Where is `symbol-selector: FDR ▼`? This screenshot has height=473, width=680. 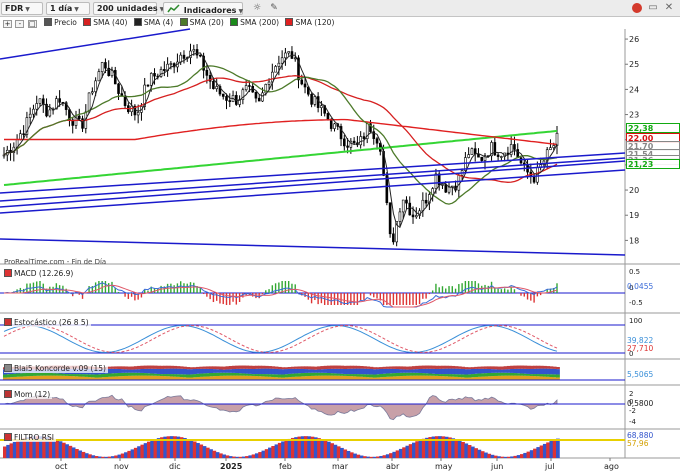
symbol-selector: FDR ▼ is located at coordinates (22, 8).